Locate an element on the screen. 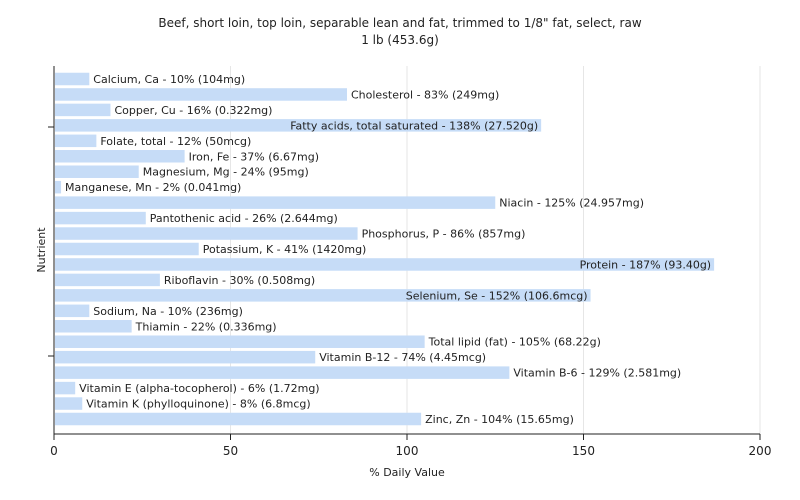 Image resolution: width=800 pixels, height=500 pixels. x-tick-label: 0 is located at coordinates (54, 451).